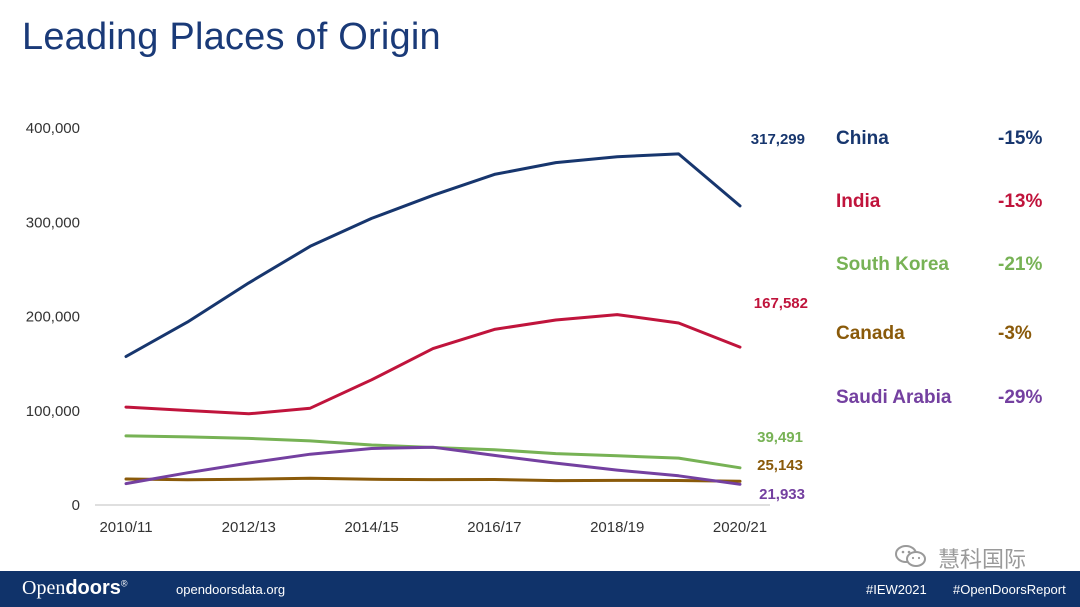  What do you see at coordinates (433, 452) in the screenshot?
I see `series-line-south-korea` at bounding box center [433, 452].